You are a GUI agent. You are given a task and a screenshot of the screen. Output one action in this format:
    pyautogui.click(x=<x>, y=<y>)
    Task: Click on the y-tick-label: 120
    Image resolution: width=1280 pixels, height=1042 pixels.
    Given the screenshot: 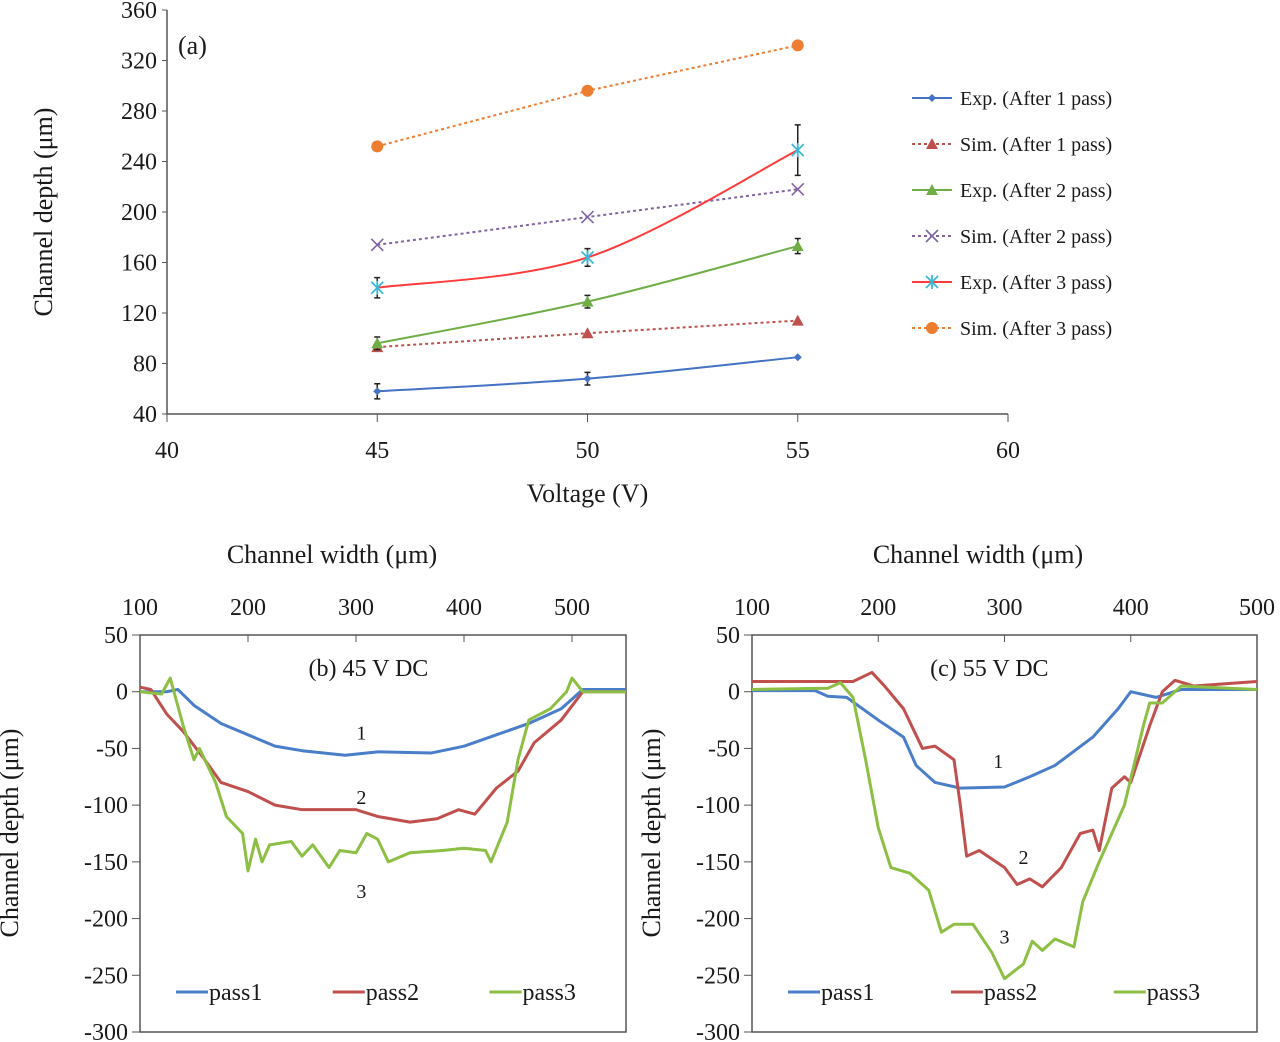 What is the action you would take?
    pyautogui.click(x=139, y=314)
    